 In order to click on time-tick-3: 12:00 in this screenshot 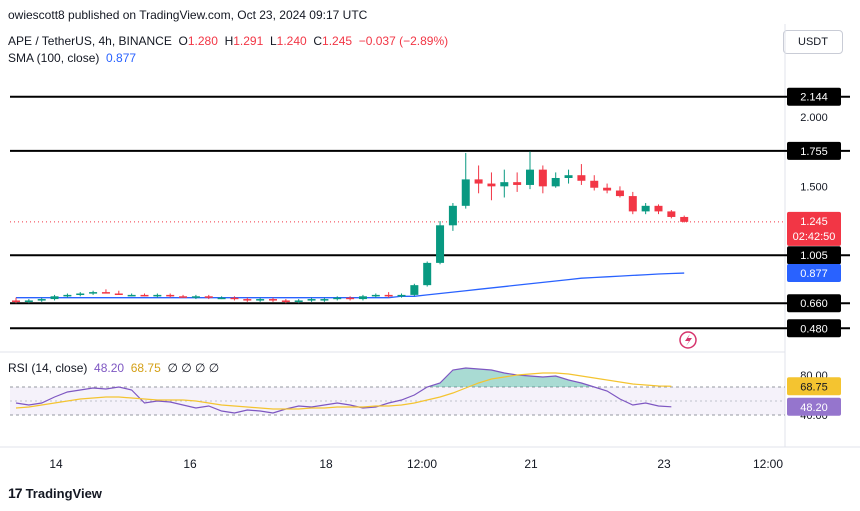, I will do `click(422, 464)`.